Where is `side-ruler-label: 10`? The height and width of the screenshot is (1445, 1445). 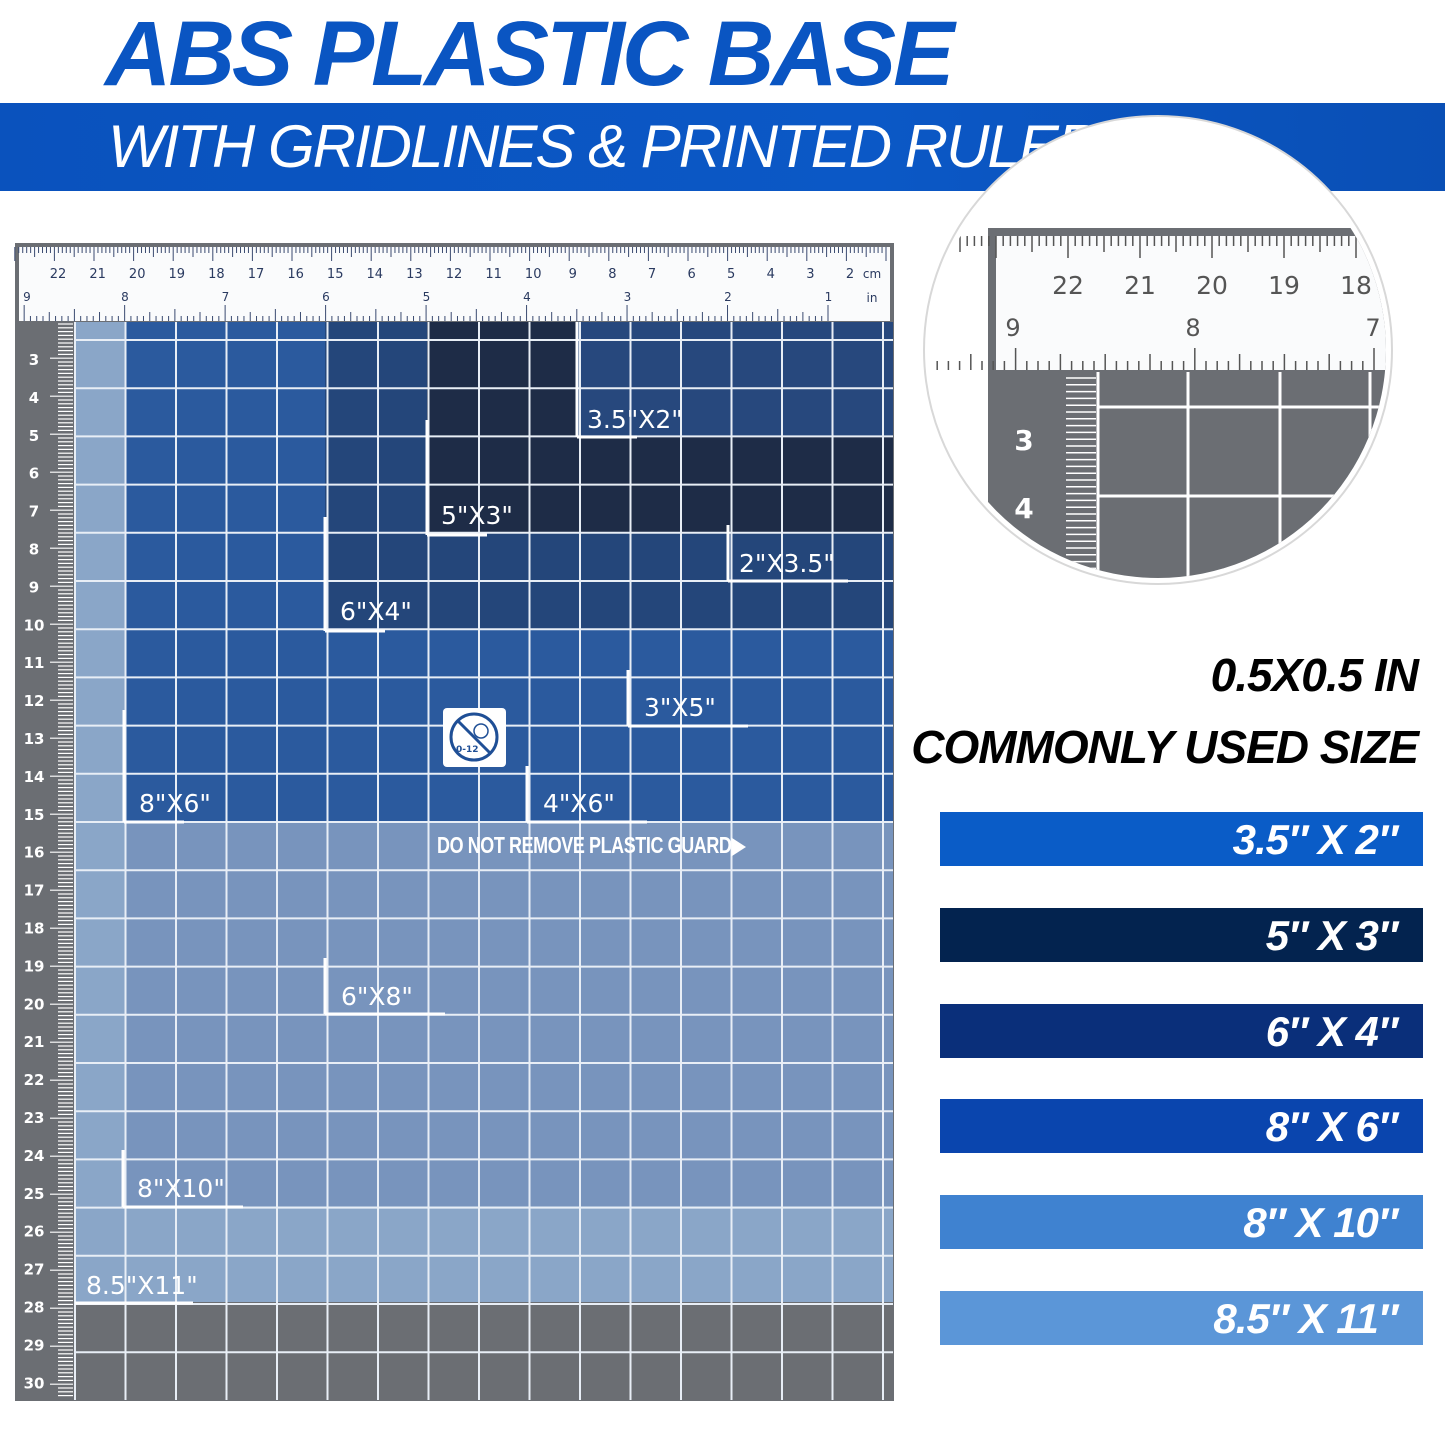
side-ruler-label: 10 is located at coordinates (34, 625).